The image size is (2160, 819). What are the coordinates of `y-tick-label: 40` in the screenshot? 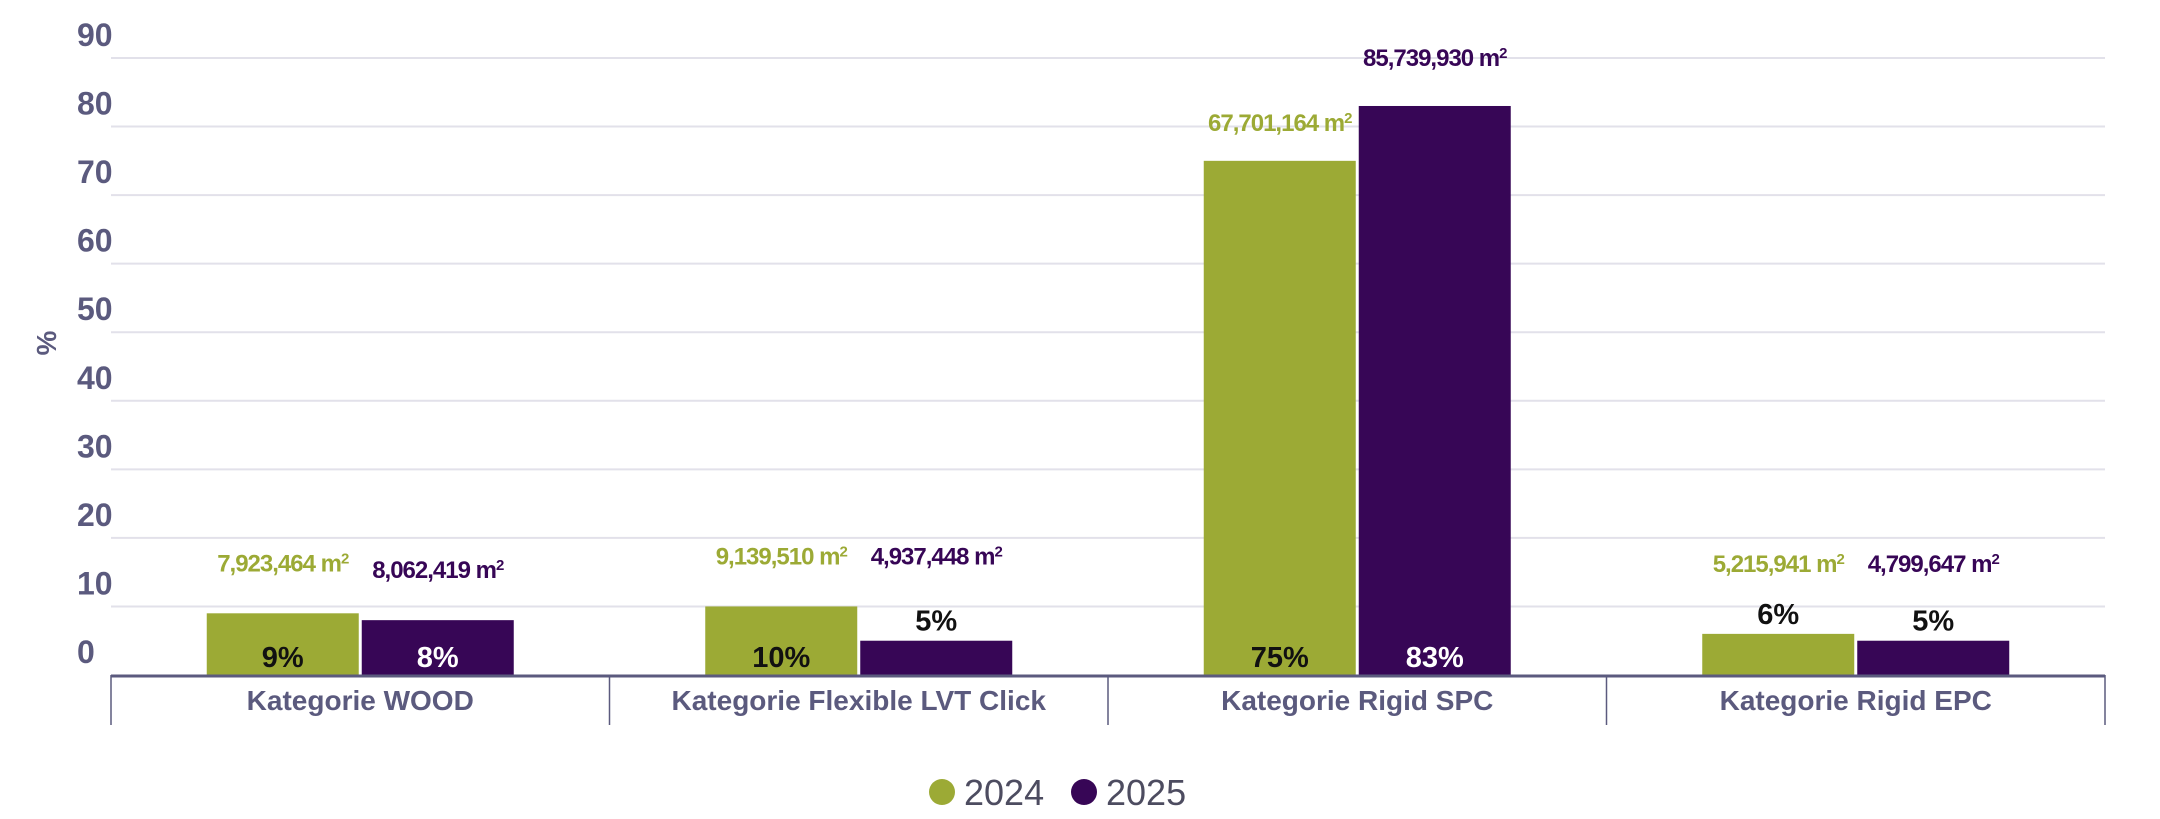 It's located at (95, 378).